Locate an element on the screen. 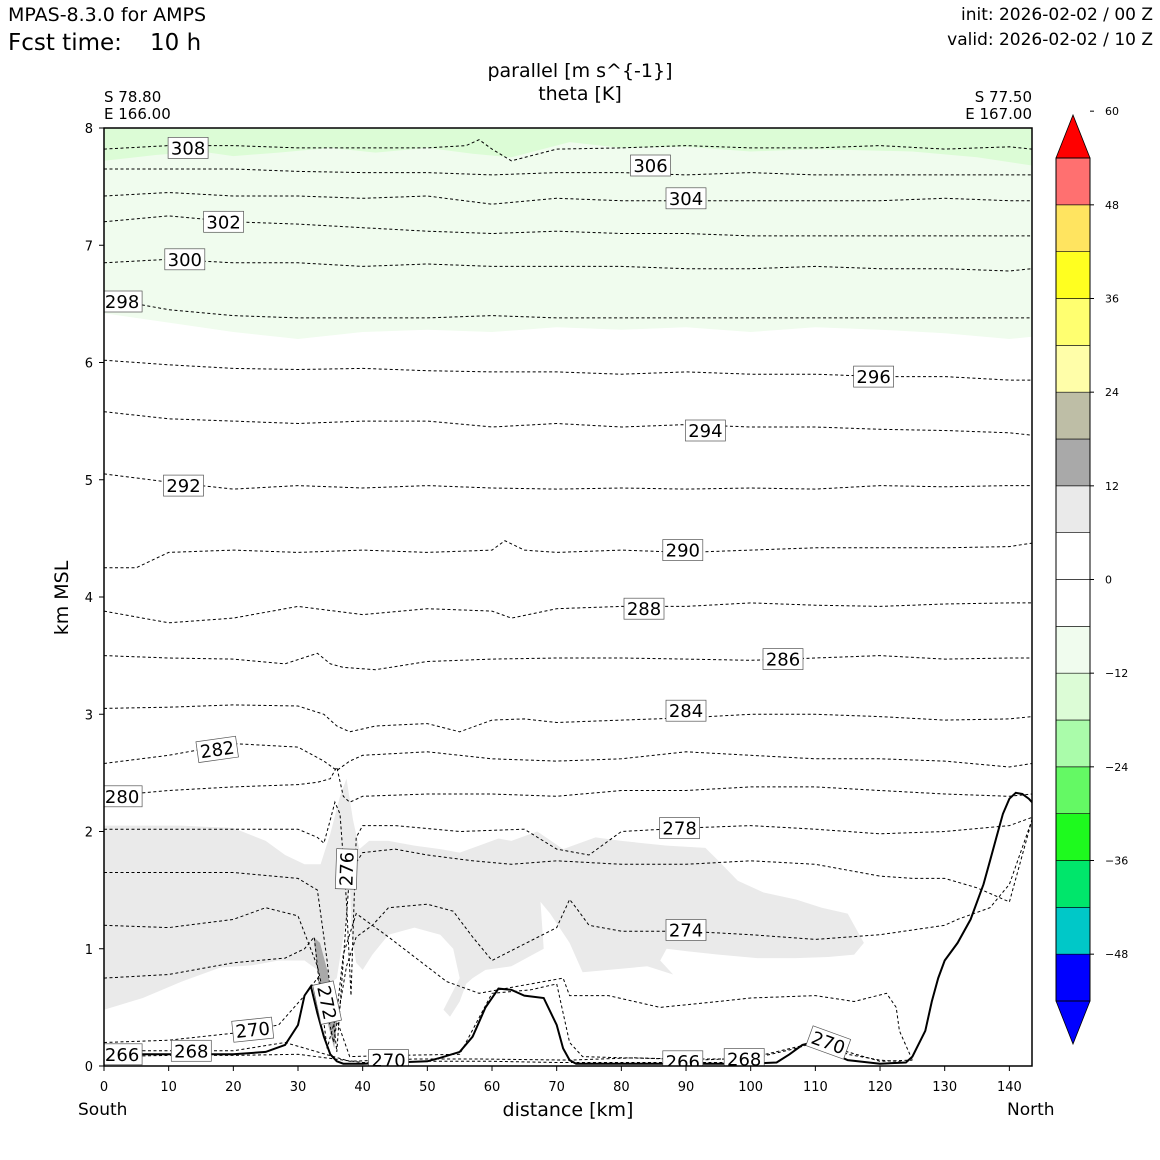 This screenshot has height=1160, width=1160. x-tick-label: 110 is located at coordinates (815, 1087).